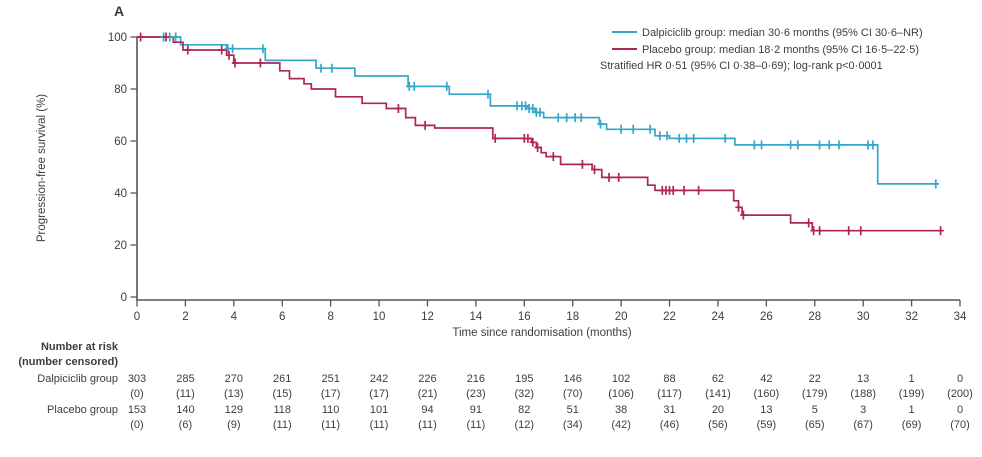 Image resolution: width=982 pixels, height=457 pixels. I want to click on x-tick-label: 20, so click(621, 317).